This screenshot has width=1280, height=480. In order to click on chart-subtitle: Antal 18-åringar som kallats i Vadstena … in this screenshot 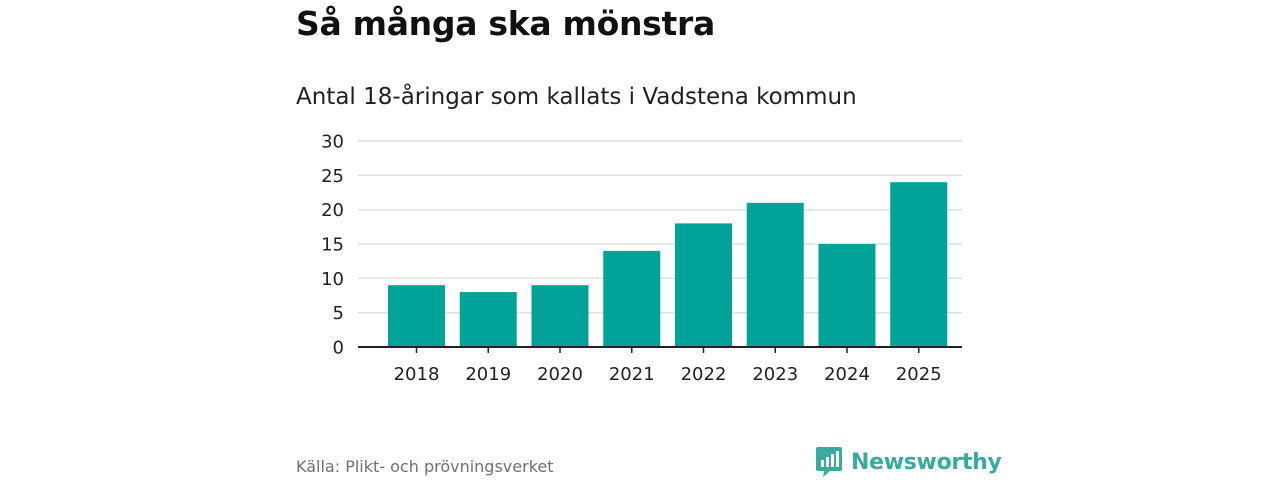, I will do `click(576, 97)`.